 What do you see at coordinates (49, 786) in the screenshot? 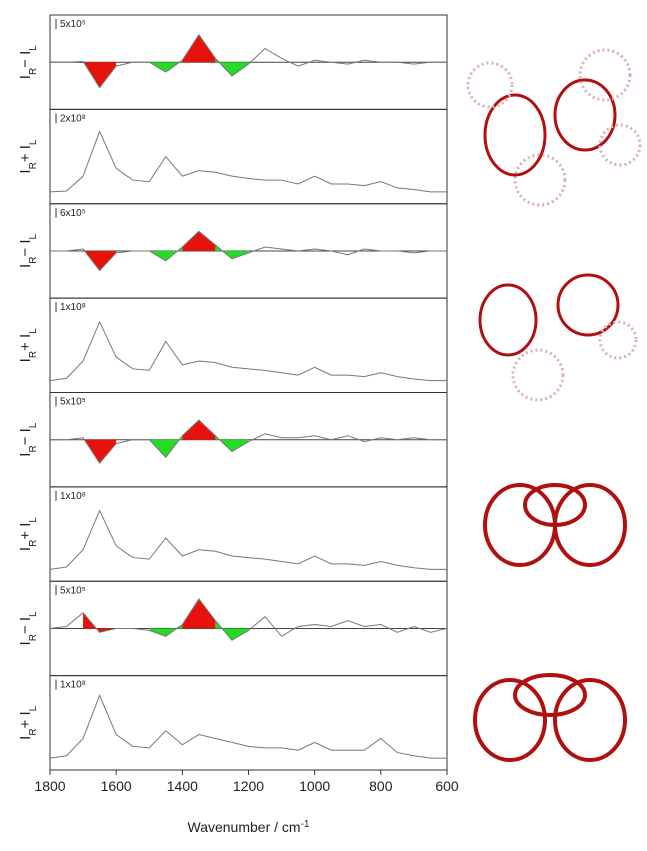
I see `x-tick-label: 1800` at bounding box center [49, 786].